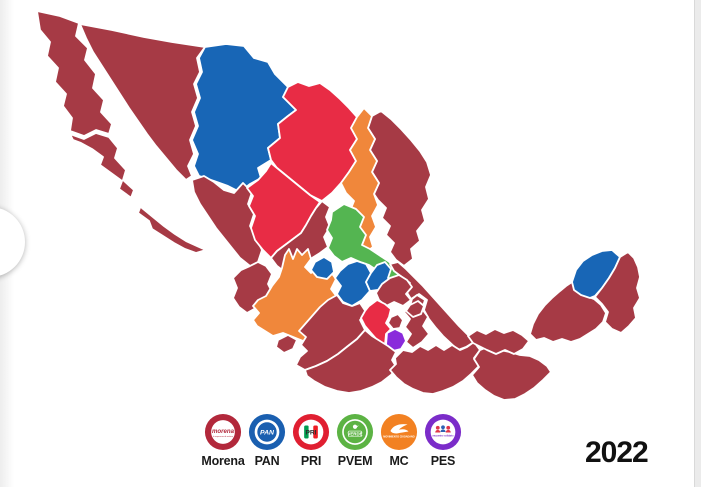 The image size is (701, 492). I want to click on svg-text: PAN, so click(267, 433).